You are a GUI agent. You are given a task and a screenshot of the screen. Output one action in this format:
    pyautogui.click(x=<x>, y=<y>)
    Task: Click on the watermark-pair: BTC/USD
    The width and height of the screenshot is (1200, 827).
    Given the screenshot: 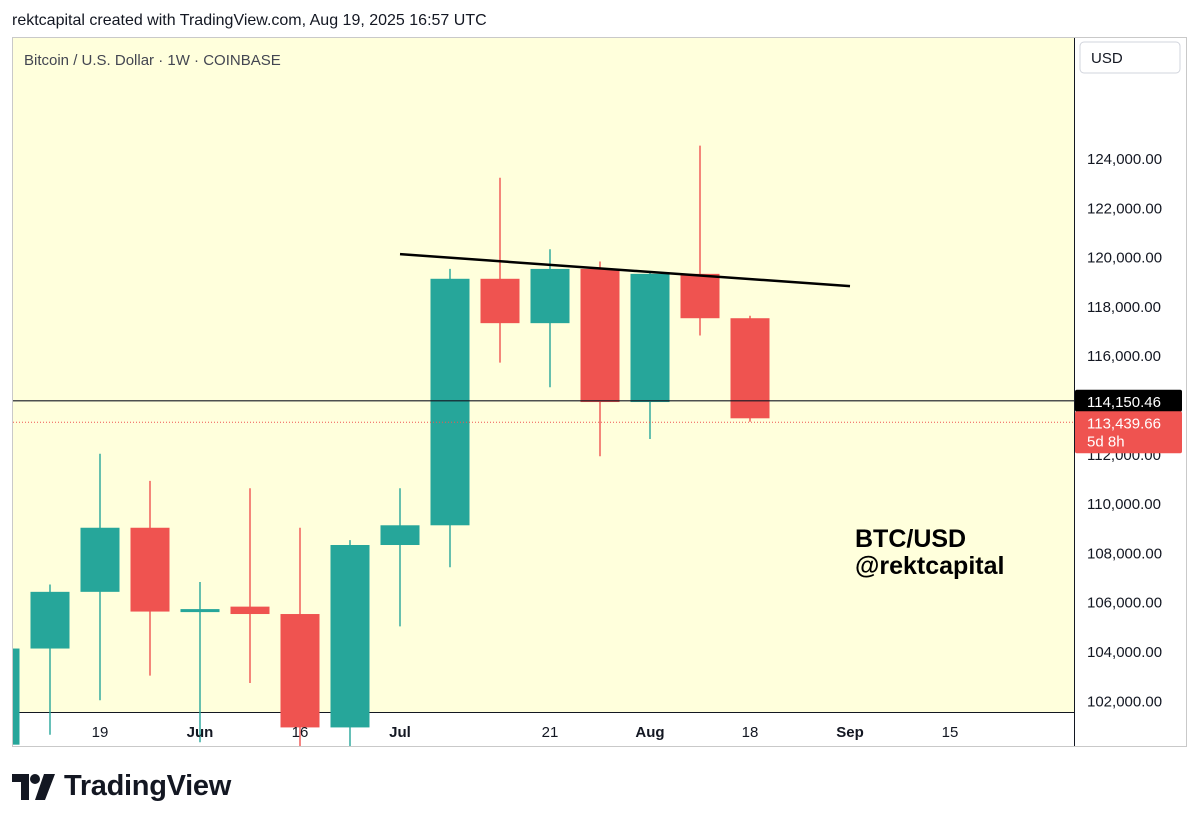 What is the action you would take?
    pyautogui.click(x=910, y=539)
    